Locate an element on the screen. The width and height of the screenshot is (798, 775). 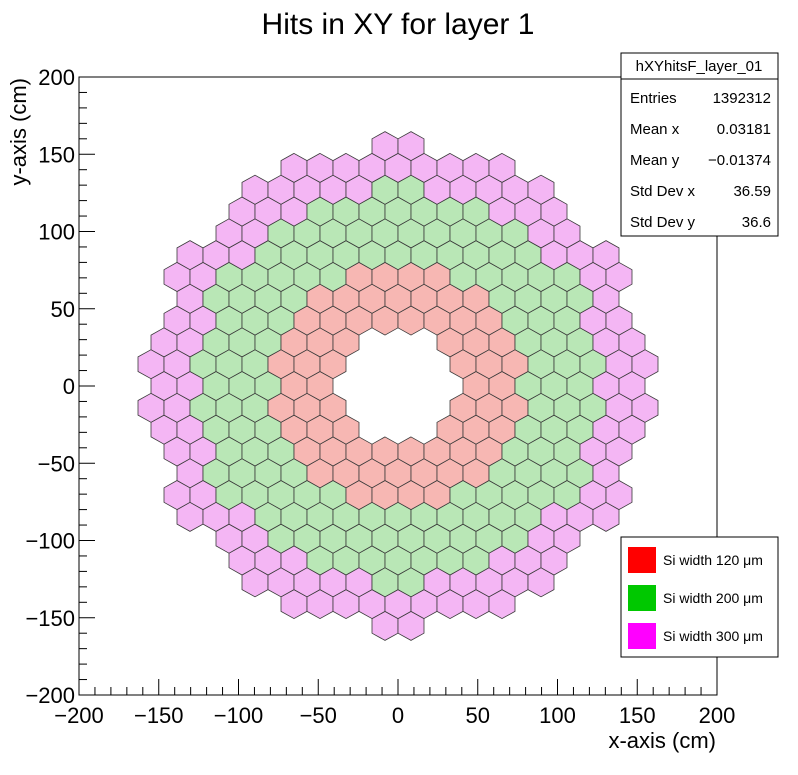
y-axis-ticks: −200 −150 −100 −50 0 50 100 150 200 is located at coordinates (60, 386).